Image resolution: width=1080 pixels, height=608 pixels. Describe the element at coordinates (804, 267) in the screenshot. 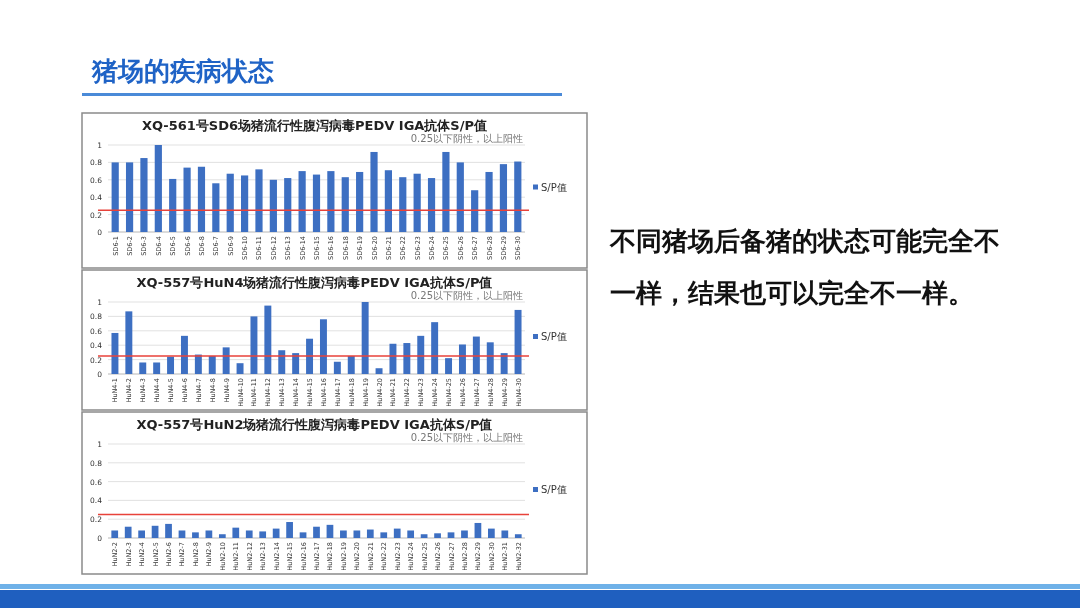

I see `text: 不同猪场后备猪的状态可能完全不一样，结果也可以完全不一样。` at that location.